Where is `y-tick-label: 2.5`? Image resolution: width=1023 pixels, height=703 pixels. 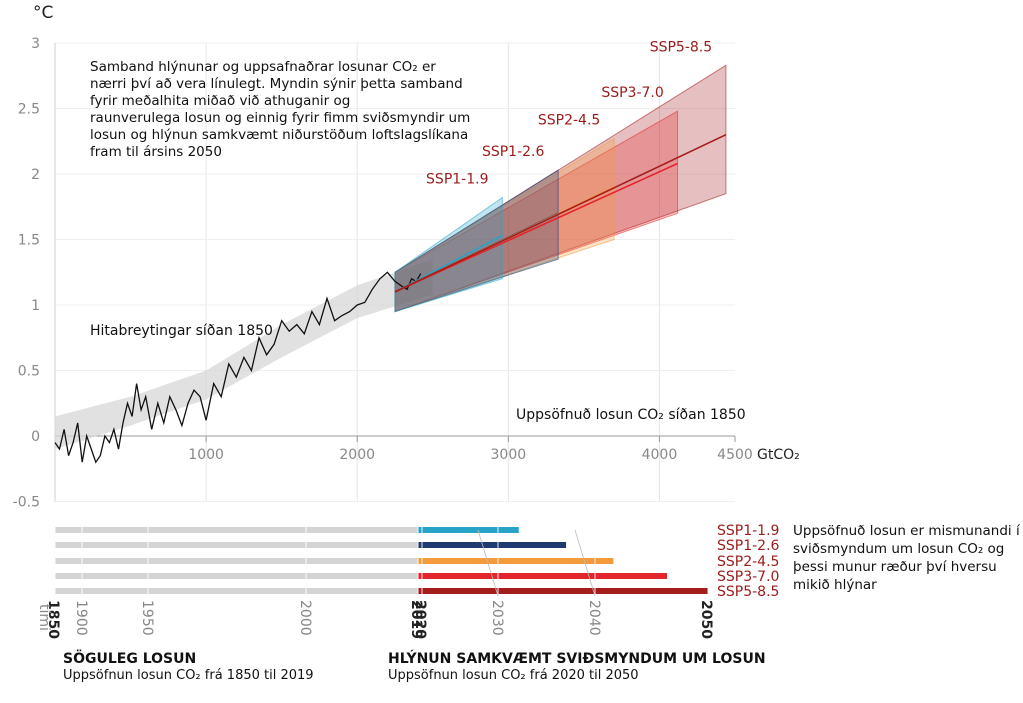 y-tick-label: 2.5 is located at coordinates (29, 110).